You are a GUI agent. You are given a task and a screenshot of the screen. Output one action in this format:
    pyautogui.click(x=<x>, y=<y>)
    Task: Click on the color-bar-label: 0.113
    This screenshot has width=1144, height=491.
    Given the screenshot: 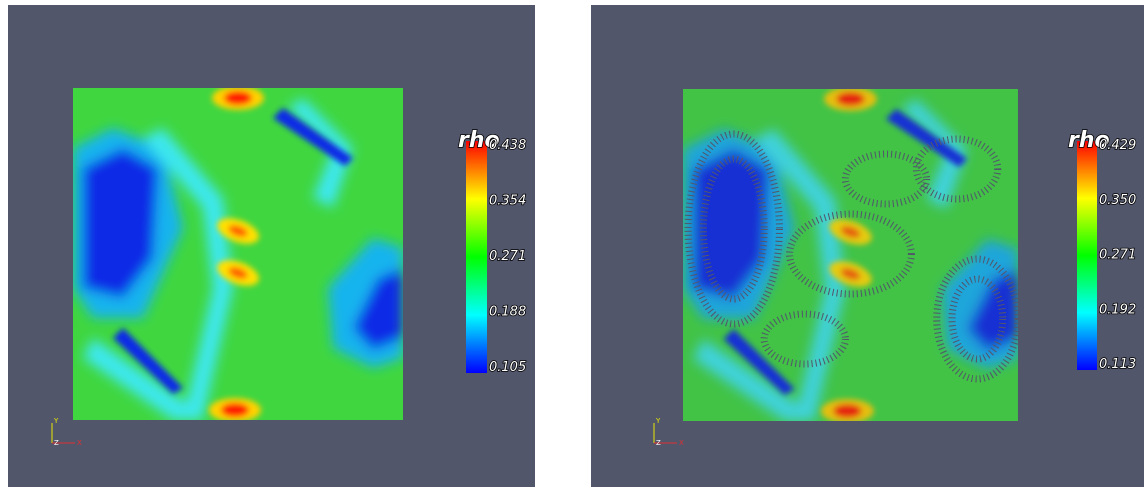 What is the action you would take?
    pyautogui.click(x=1117, y=364)
    